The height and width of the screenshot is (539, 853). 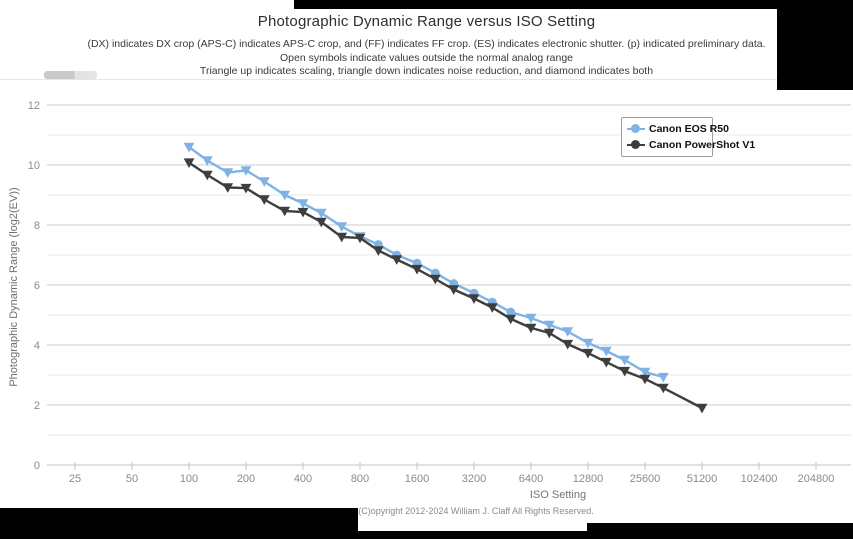 I want to click on scrollbar-artifact, so click(x=70, y=75).